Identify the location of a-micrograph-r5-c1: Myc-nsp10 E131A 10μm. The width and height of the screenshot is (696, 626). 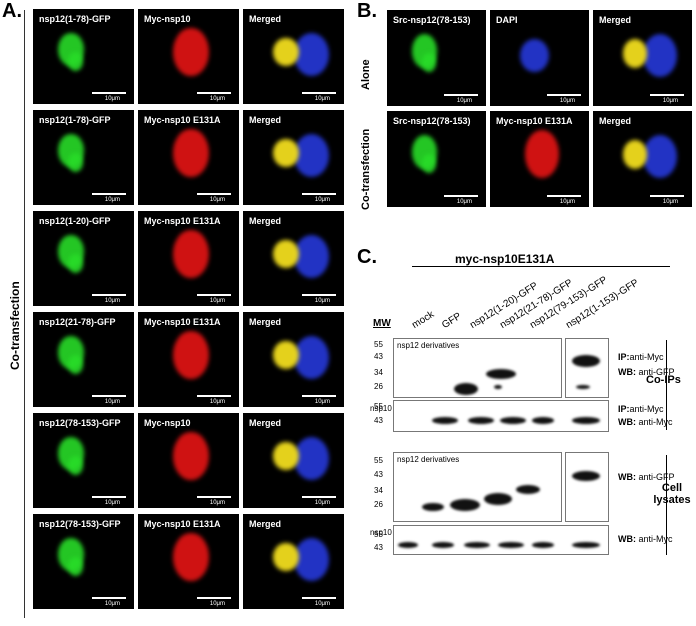
(188, 561).